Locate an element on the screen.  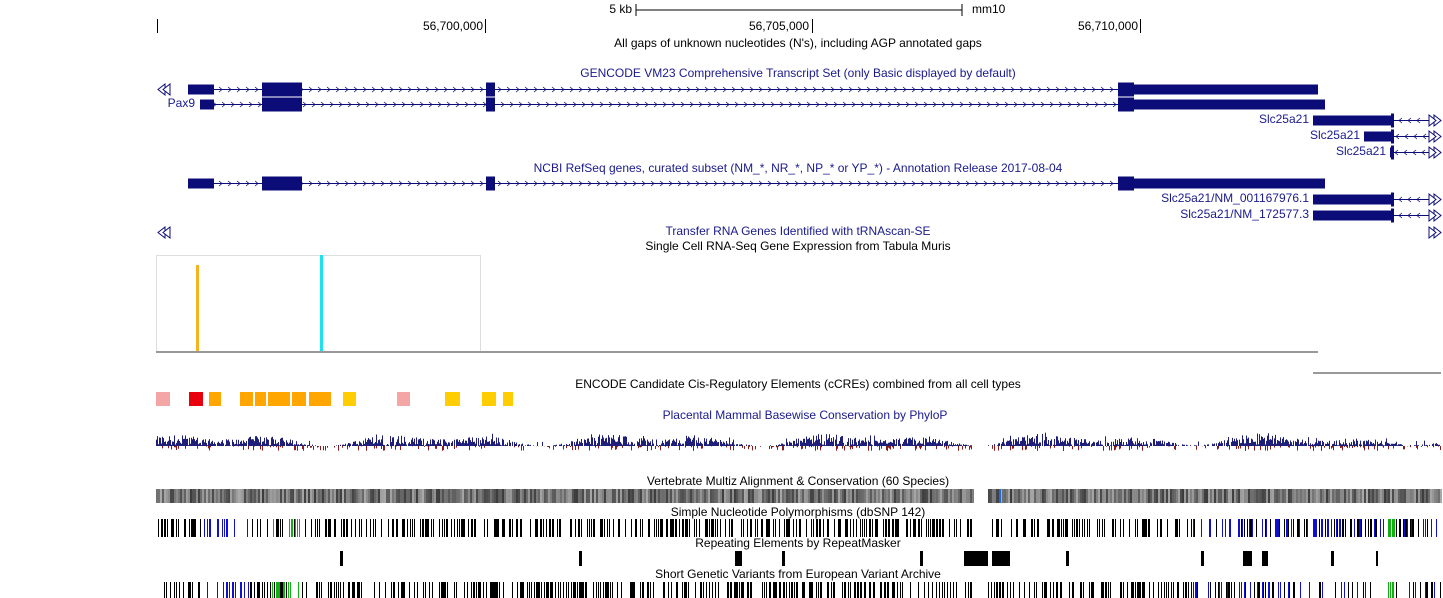
gene-label: Slc25a21/NM_172577.3 is located at coordinates (1244, 214).